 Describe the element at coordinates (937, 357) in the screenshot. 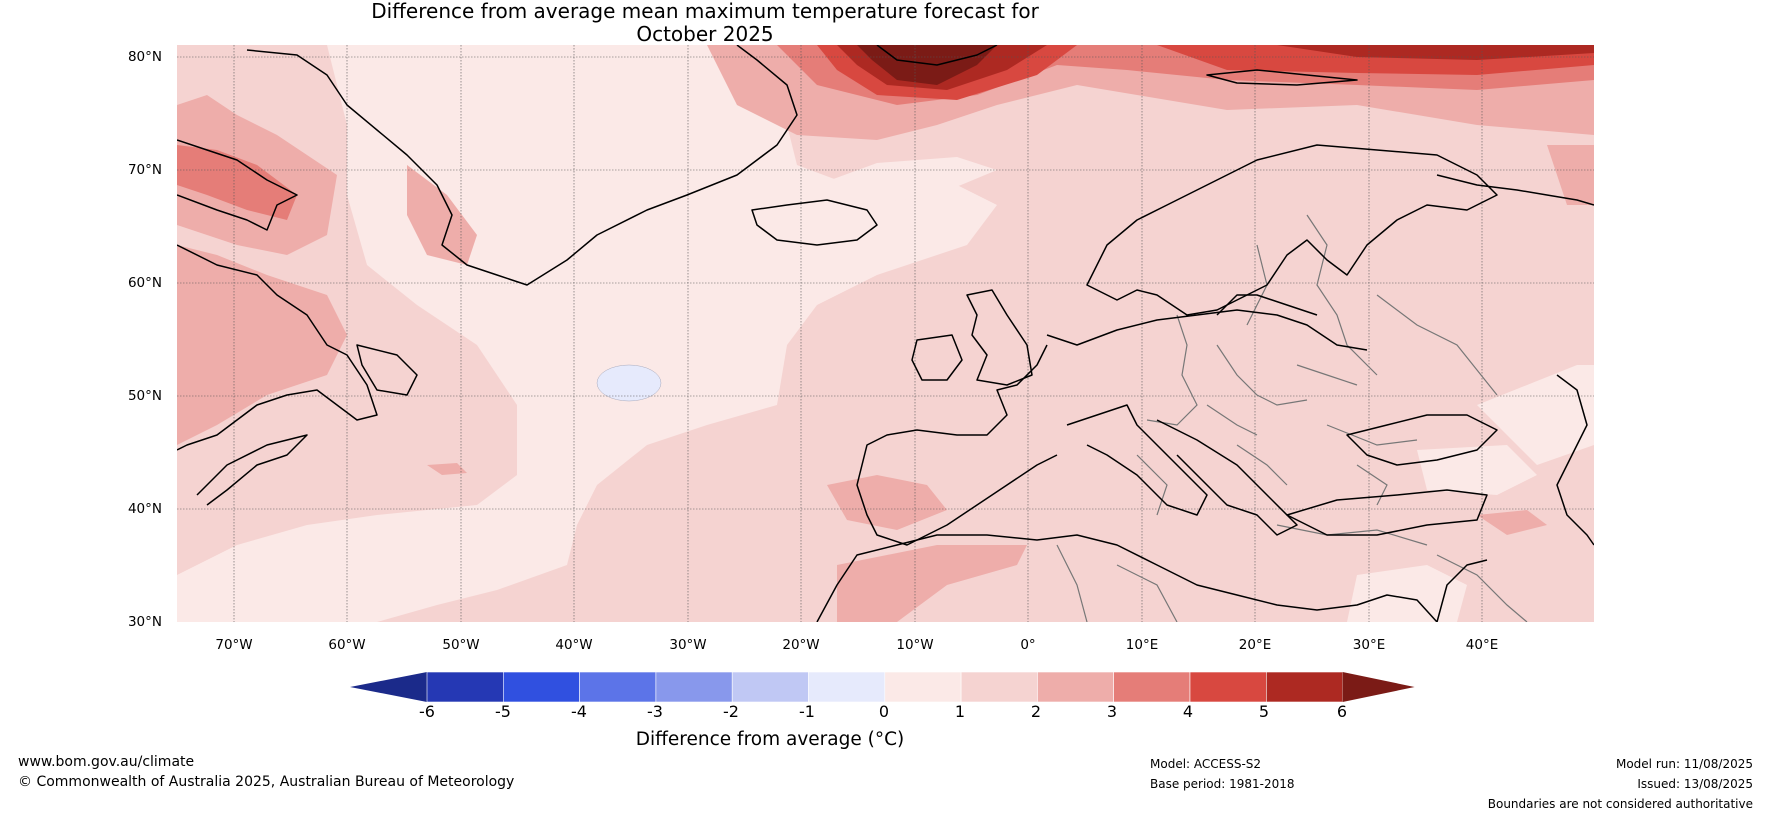

I see `coast-ireland` at that location.